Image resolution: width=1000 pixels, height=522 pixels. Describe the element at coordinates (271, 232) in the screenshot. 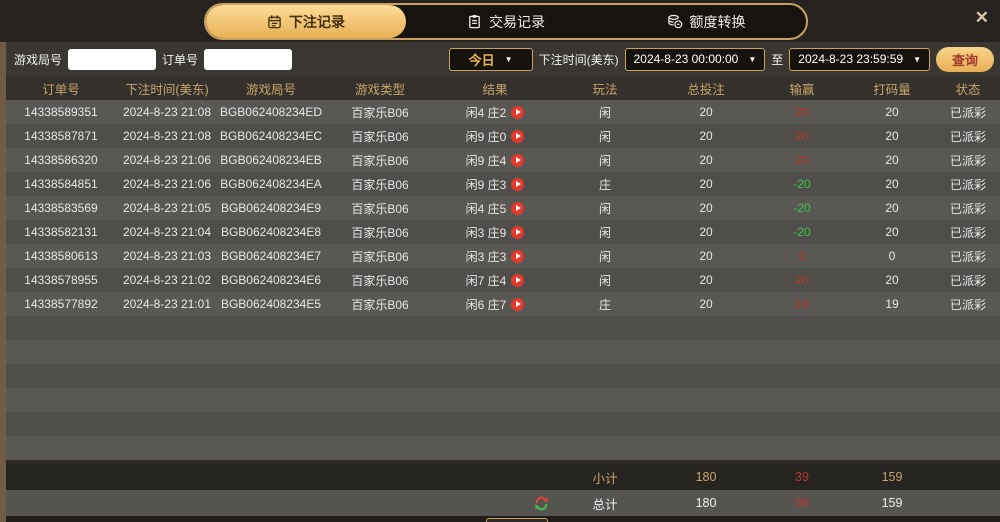

I see `cell-round-id: BGB062408234E8` at that location.